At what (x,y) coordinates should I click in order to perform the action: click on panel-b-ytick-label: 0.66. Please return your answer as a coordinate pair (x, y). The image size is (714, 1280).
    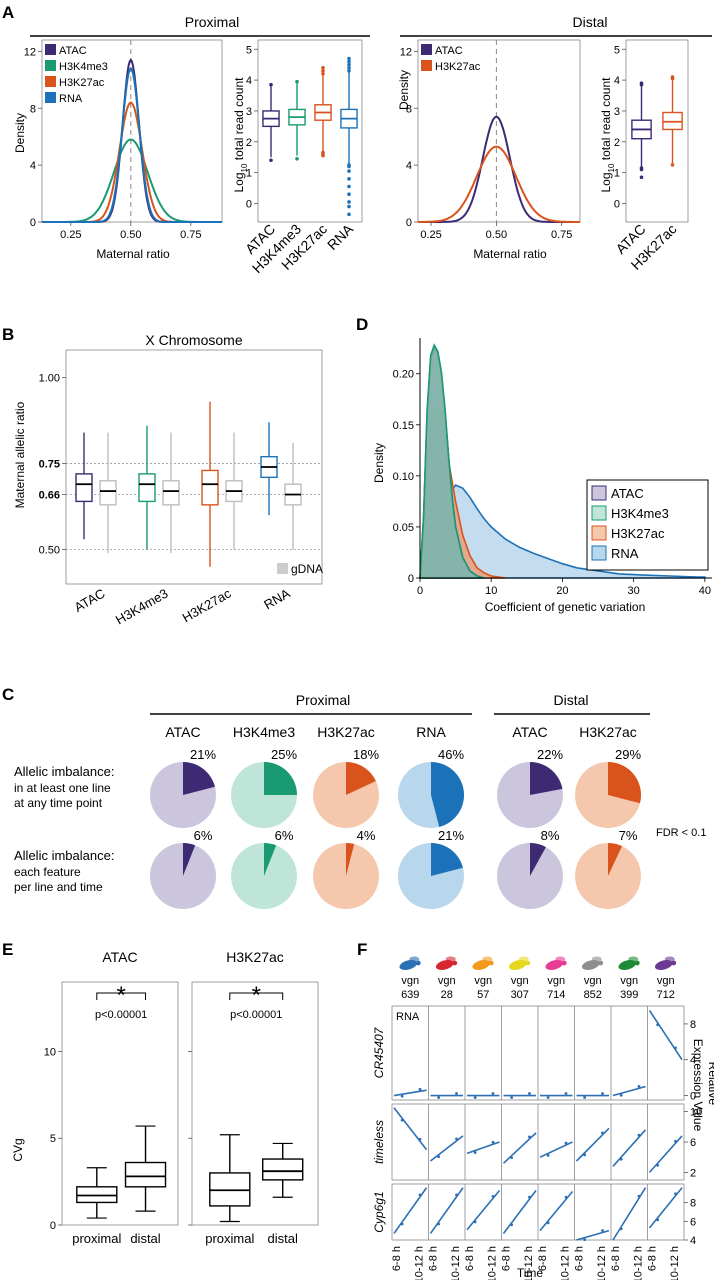
    Looking at the image, I should click on (49, 496).